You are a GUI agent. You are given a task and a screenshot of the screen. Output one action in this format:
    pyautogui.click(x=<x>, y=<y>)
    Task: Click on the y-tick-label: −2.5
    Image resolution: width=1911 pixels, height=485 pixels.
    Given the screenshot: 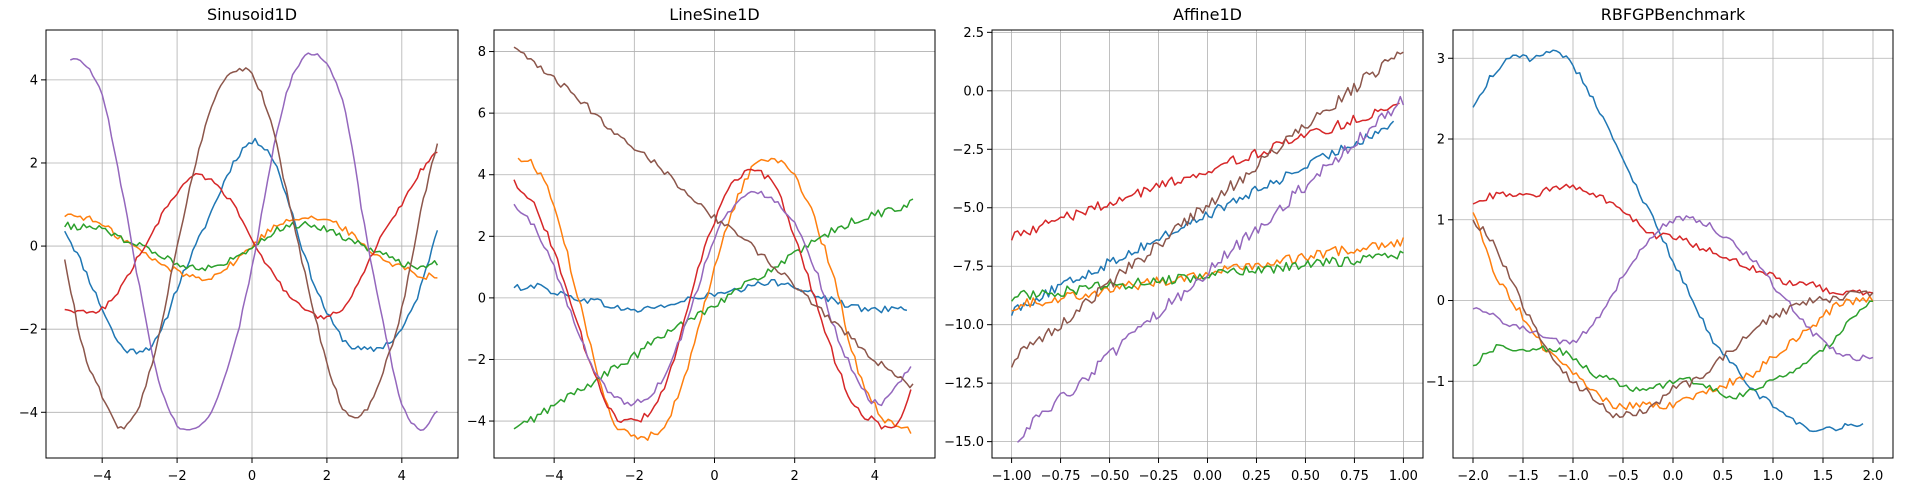 What is the action you would take?
    pyautogui.click(x=968, y=150)
    